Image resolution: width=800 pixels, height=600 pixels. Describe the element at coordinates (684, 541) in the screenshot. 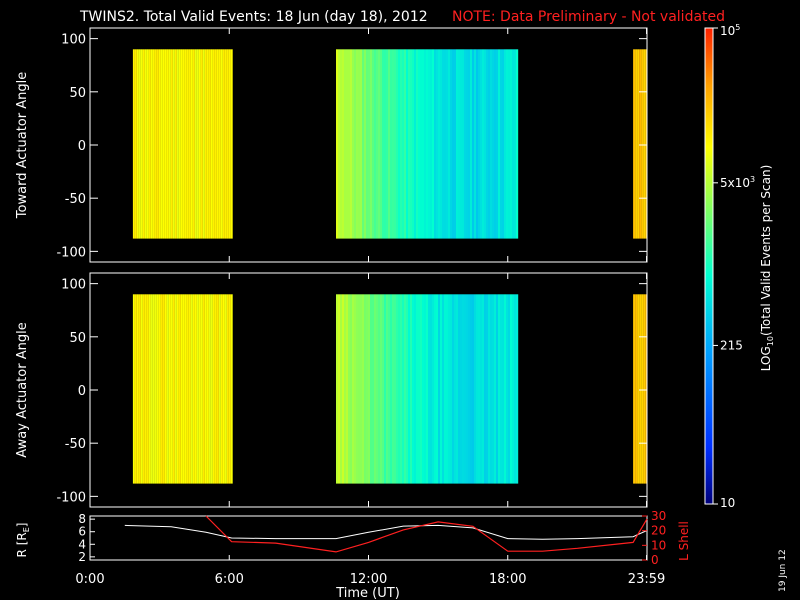

I see `orbit-y2label: L Shell` at that location.